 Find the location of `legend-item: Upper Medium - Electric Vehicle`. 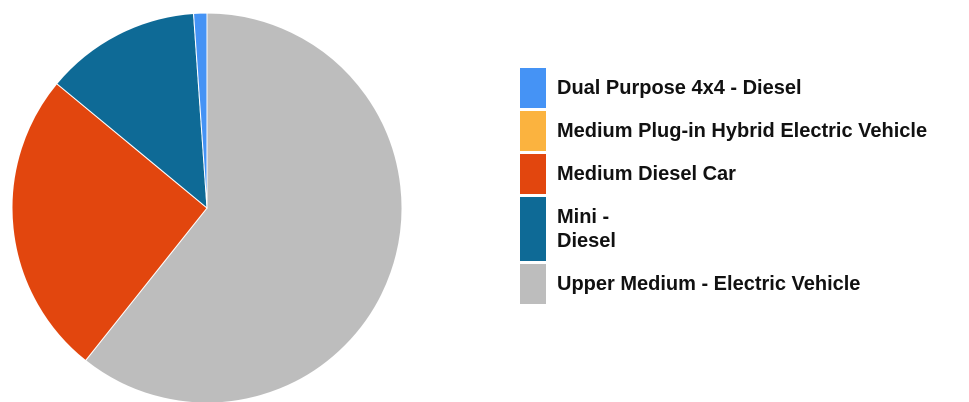

legend-item: Upper Medium - Electric Vehicle is located at coordinates (744, 284).